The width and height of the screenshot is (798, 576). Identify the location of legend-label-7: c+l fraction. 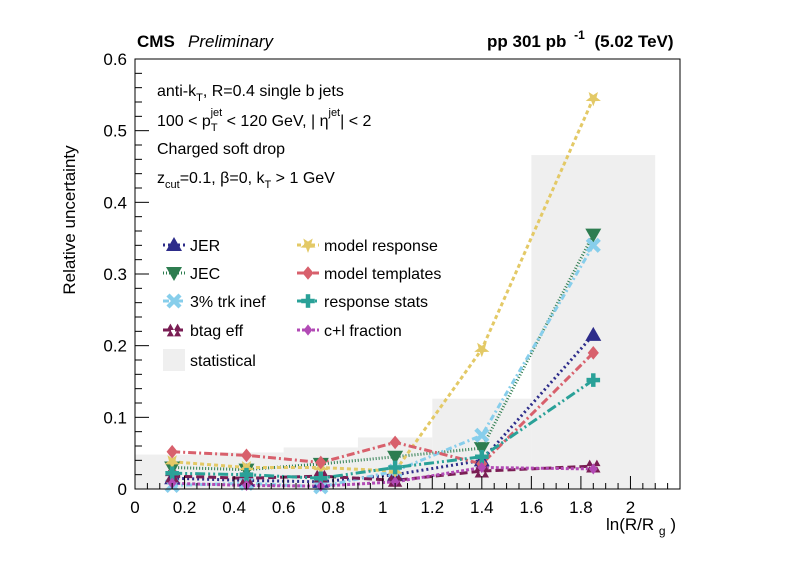
(363, 331).